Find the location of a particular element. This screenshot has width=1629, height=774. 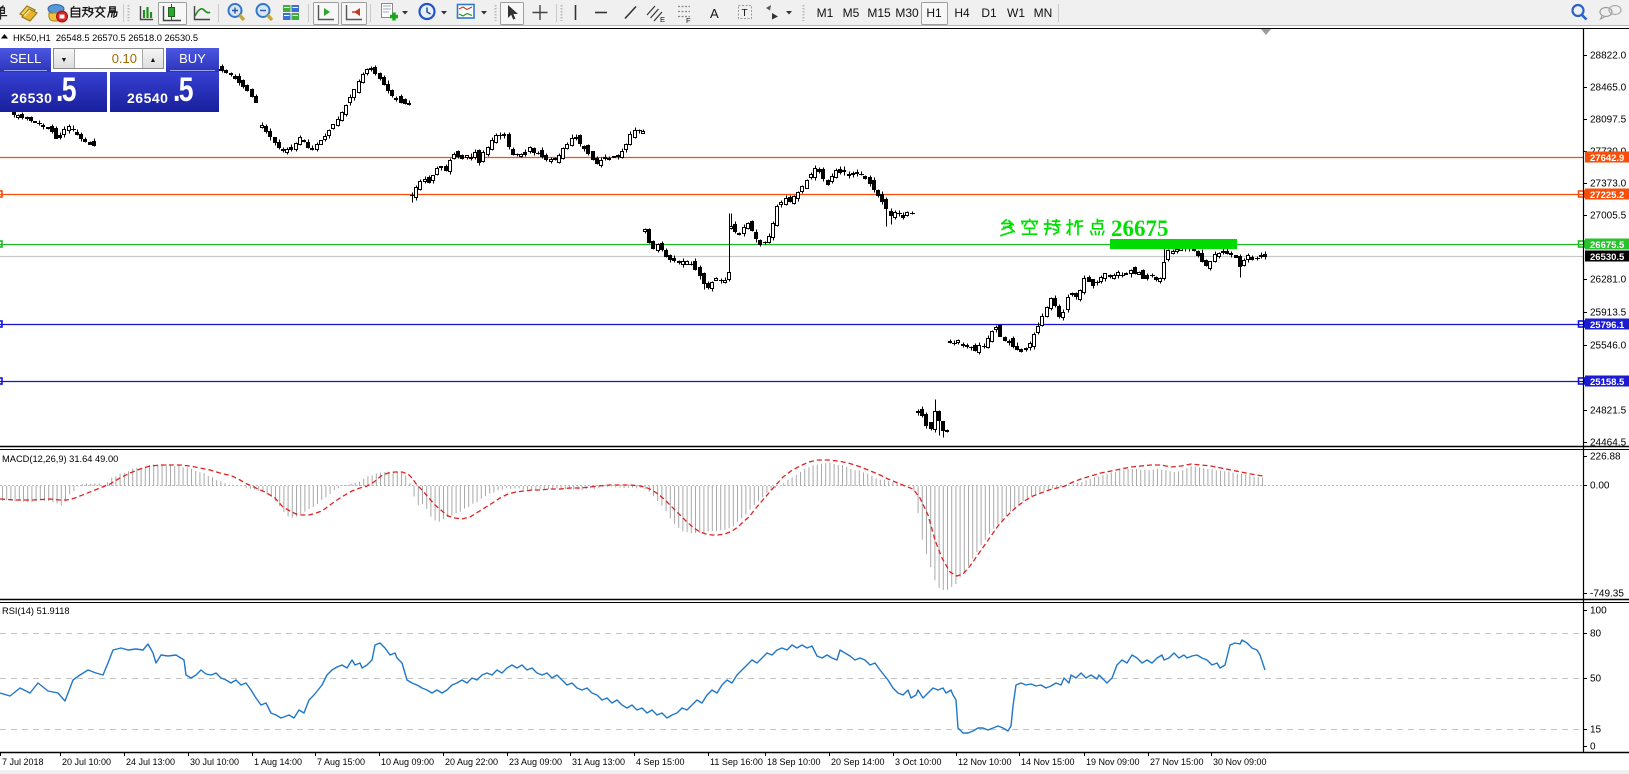

svg-text: 11 Sep 16:00 is located at coordinates (736, 762).